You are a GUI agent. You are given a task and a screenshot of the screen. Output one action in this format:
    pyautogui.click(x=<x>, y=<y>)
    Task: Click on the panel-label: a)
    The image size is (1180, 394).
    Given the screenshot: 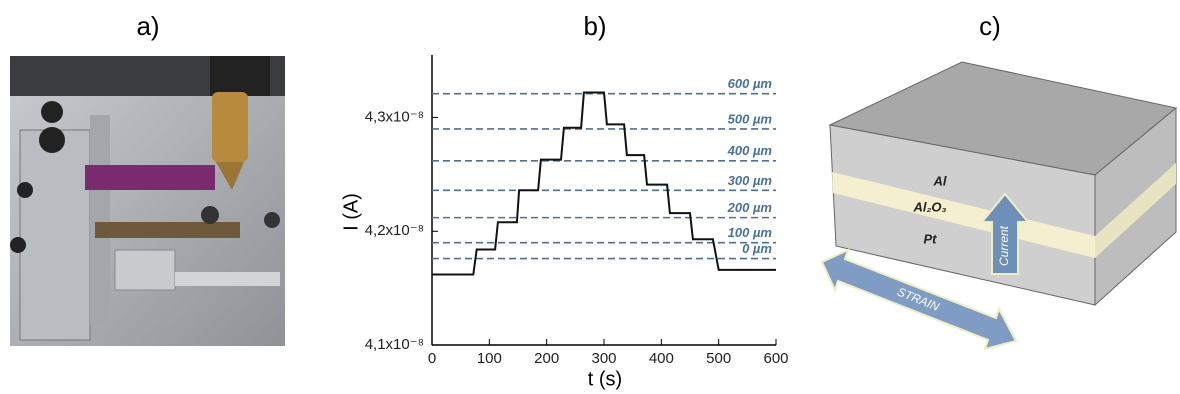 What is the action you would take?
    pyautogui.click(x=147, y=26)
    